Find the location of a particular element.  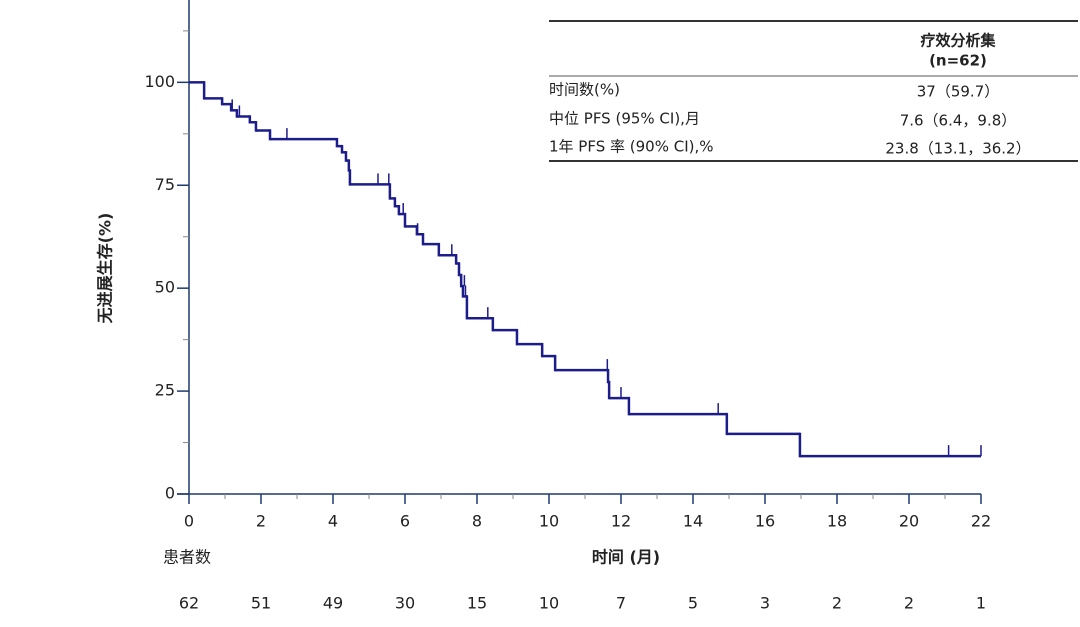

y-tick-label: 100 is located at coordinates (159, 81).